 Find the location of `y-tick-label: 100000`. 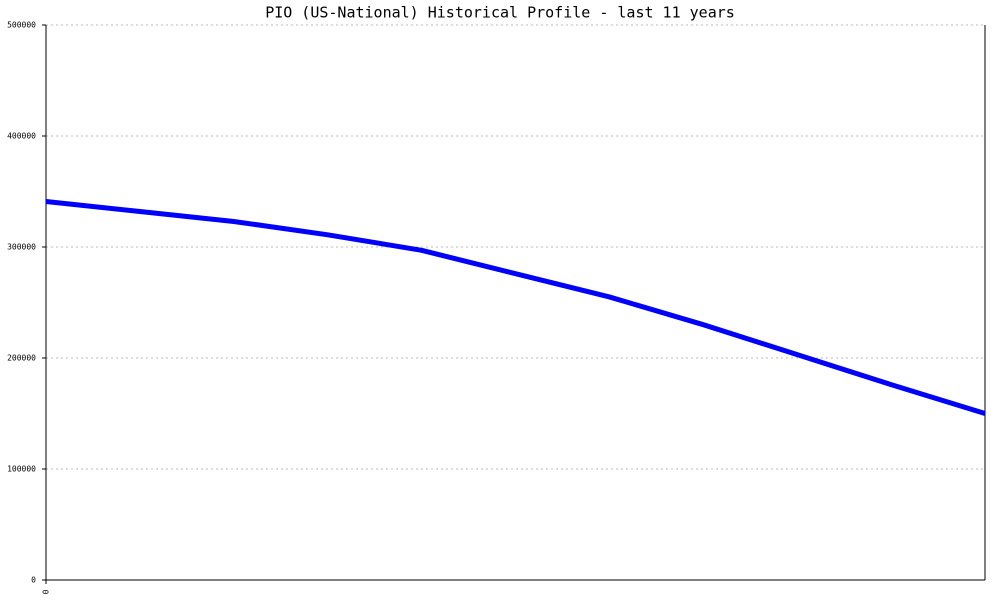

y-tick-label: 100000 is located at coordinates (21, 469).